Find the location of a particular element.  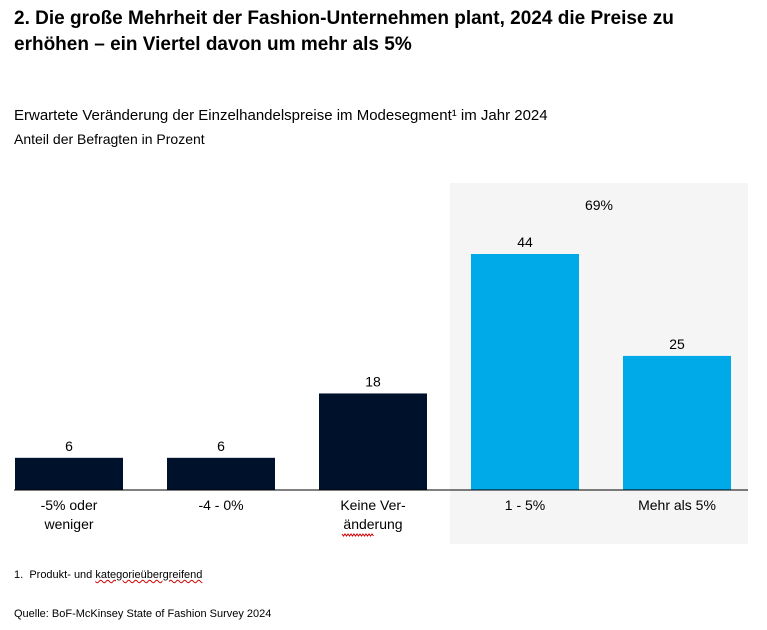

footnote-text: Produkt- und is located at coordinates (61, 575).